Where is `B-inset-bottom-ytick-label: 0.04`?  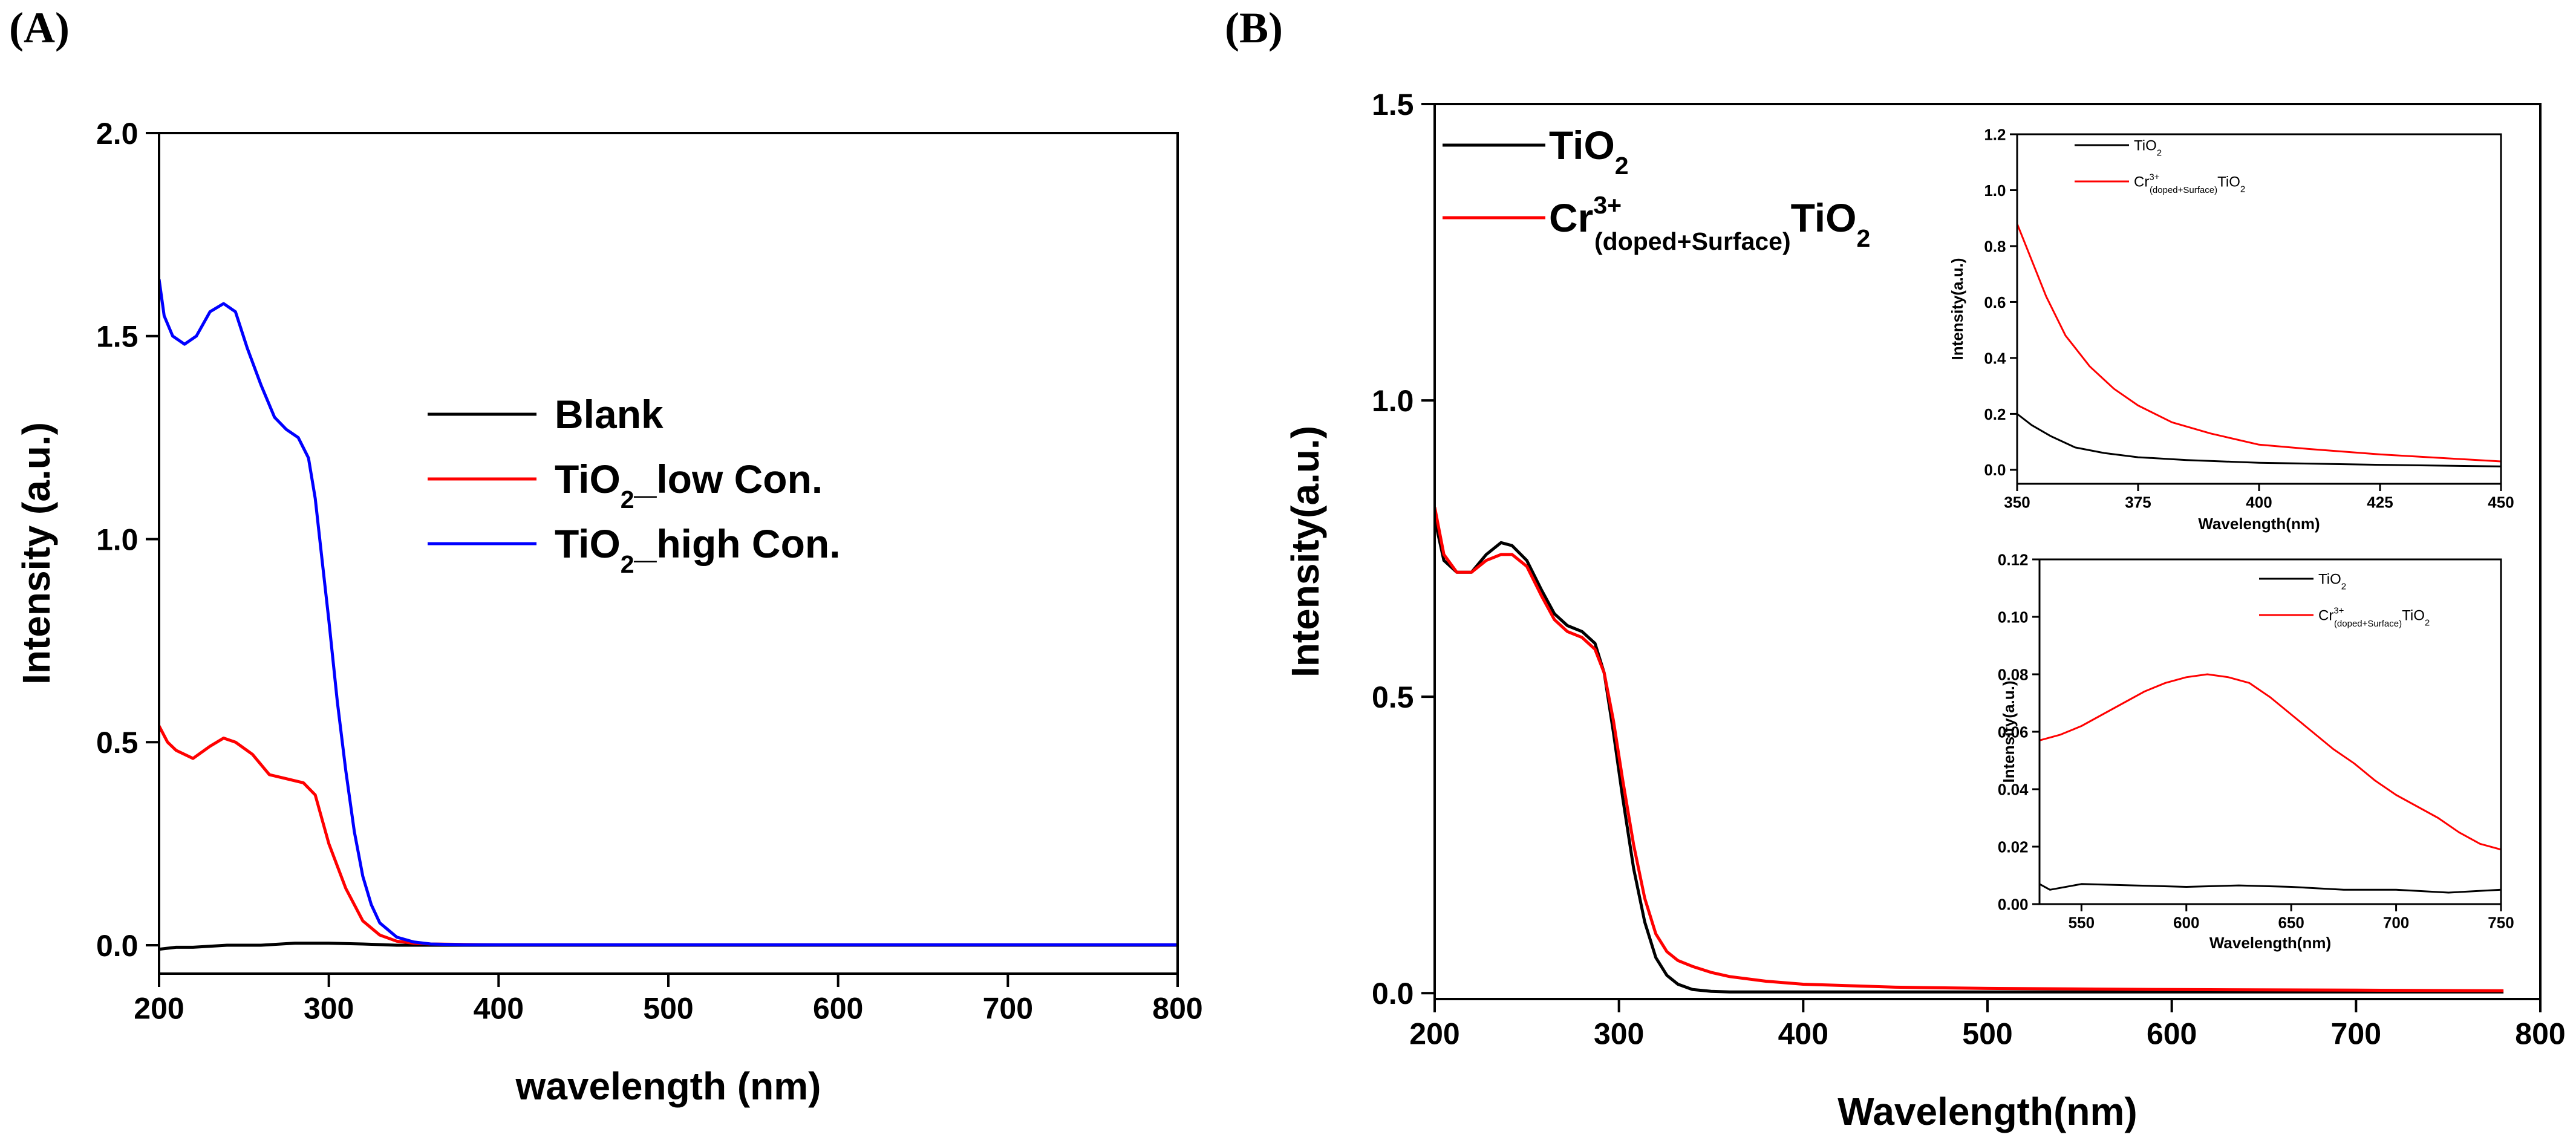
B-inset-bottom-ytick-label: 0.04 is located at coordinates (2013, 789).